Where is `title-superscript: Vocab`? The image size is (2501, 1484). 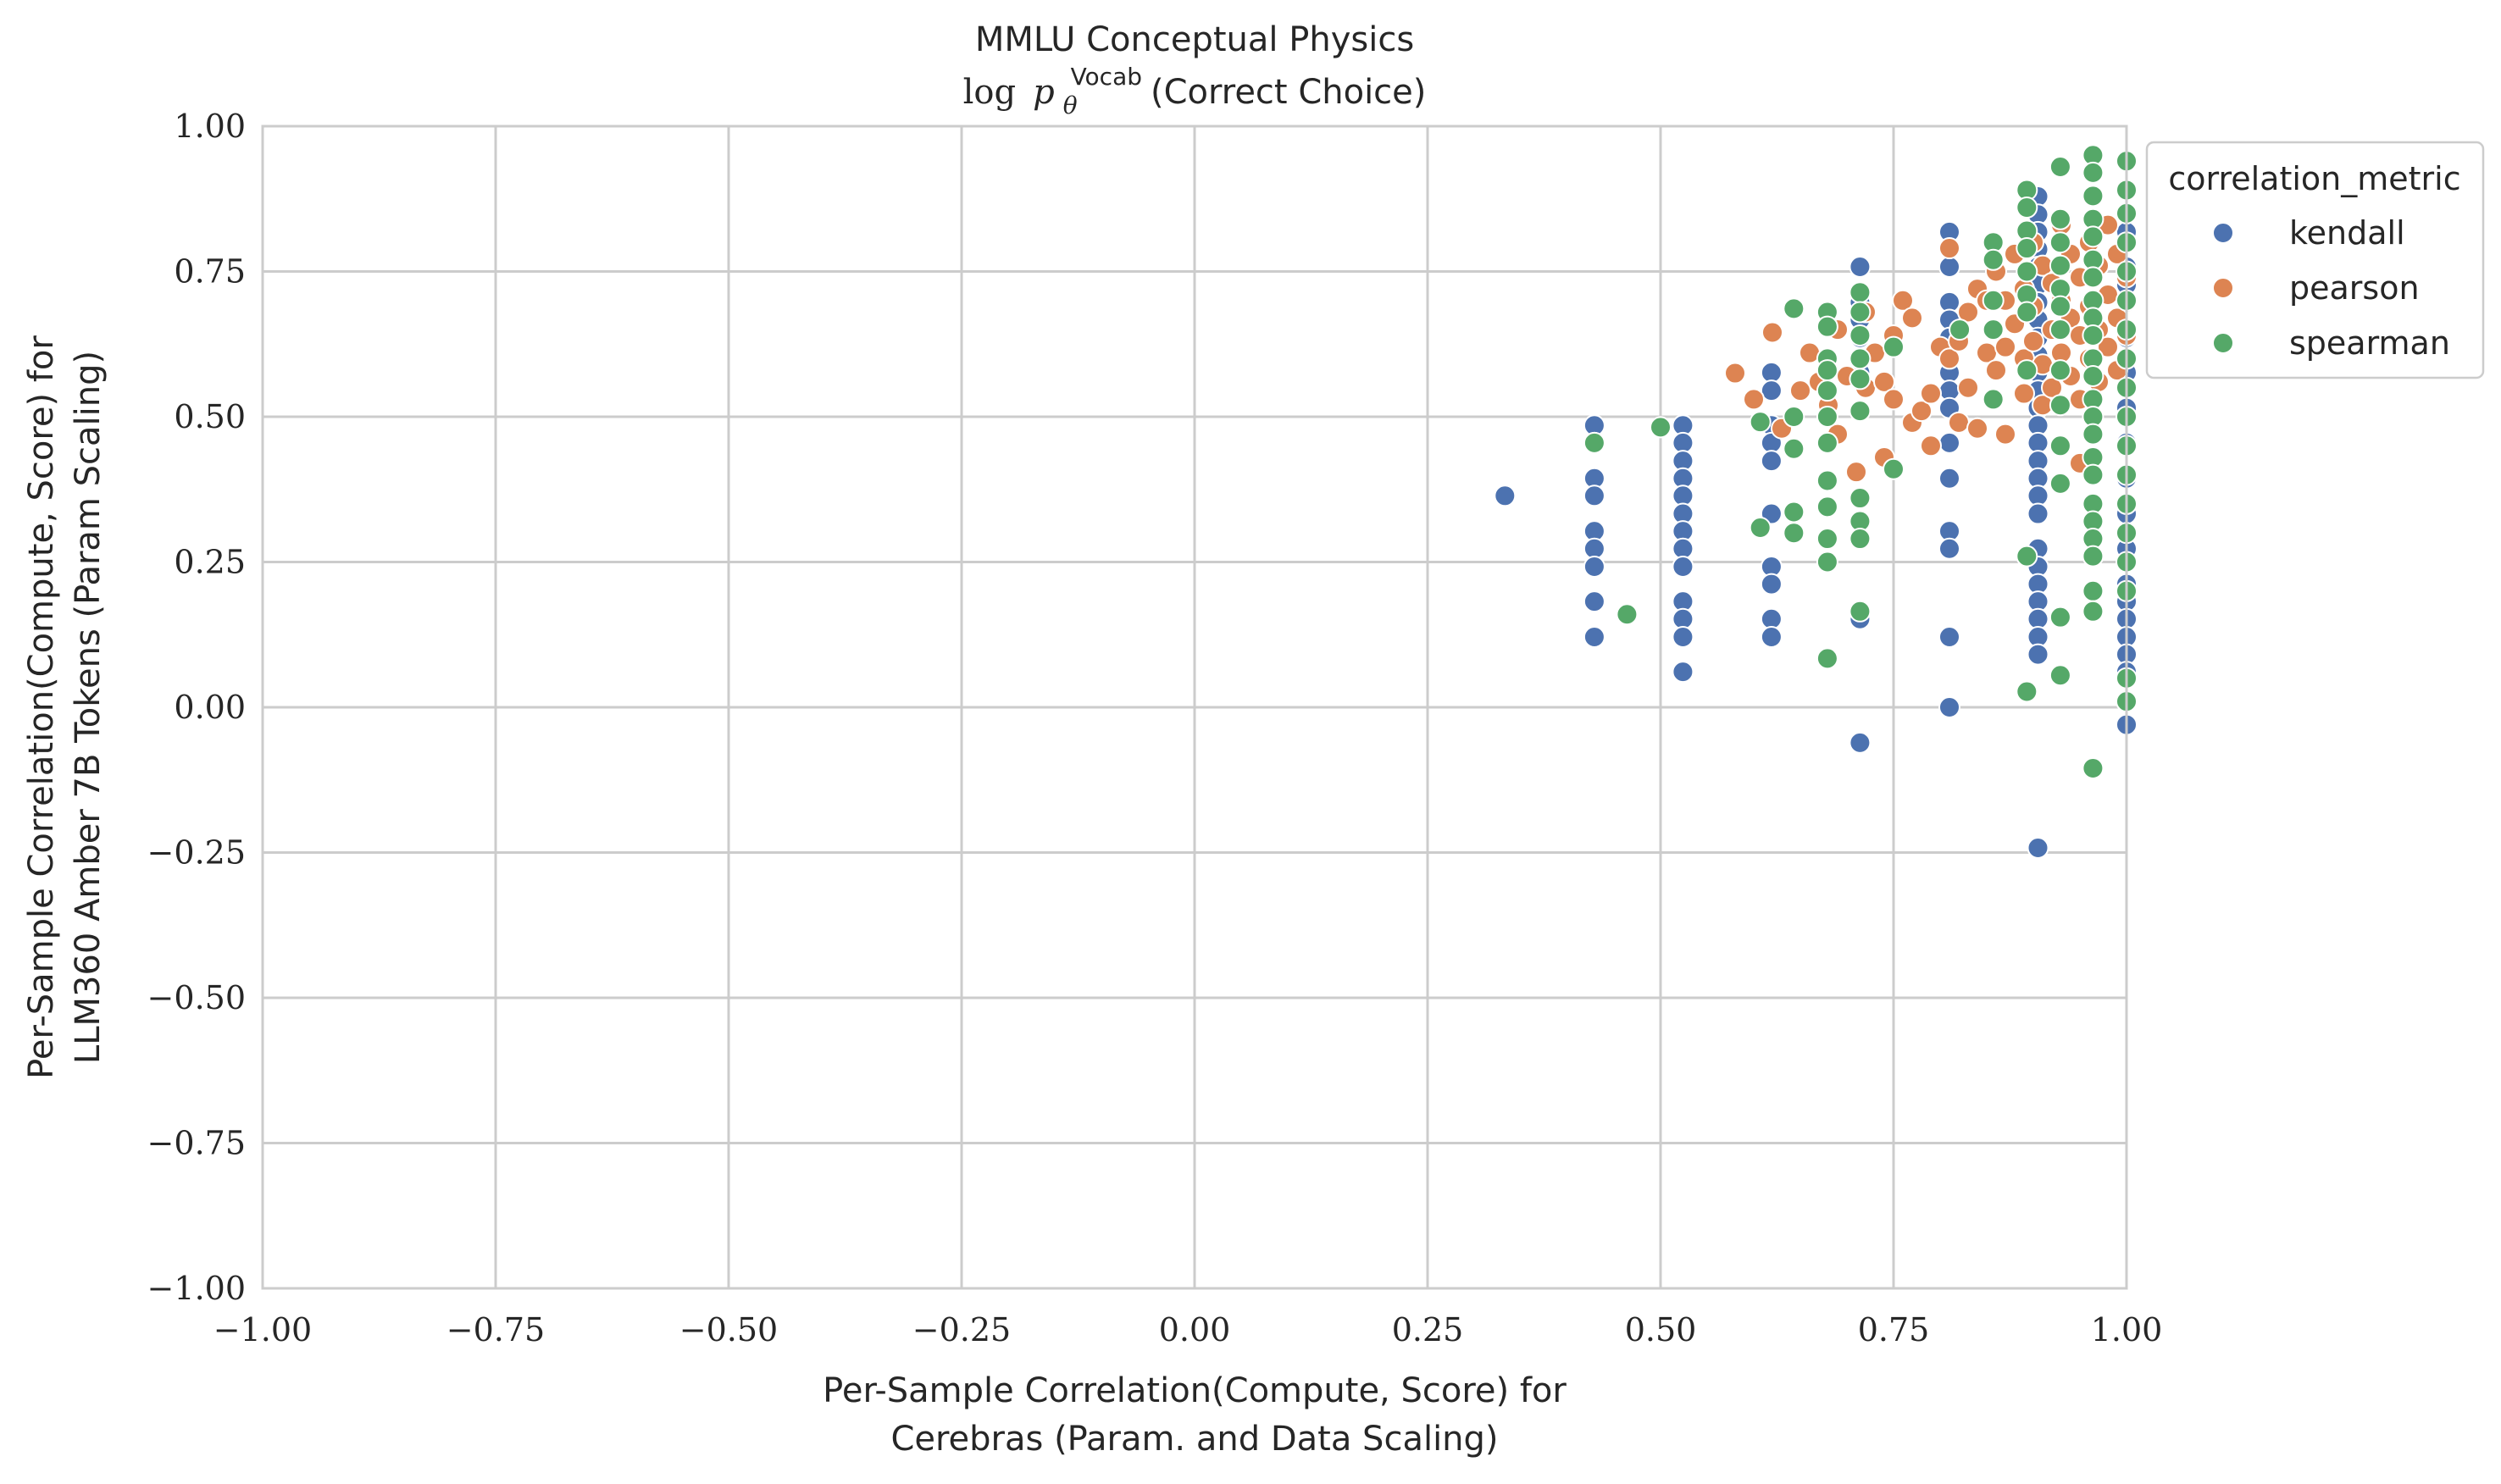 title-superscript: Vocab is located at coordinates (1106, 77).